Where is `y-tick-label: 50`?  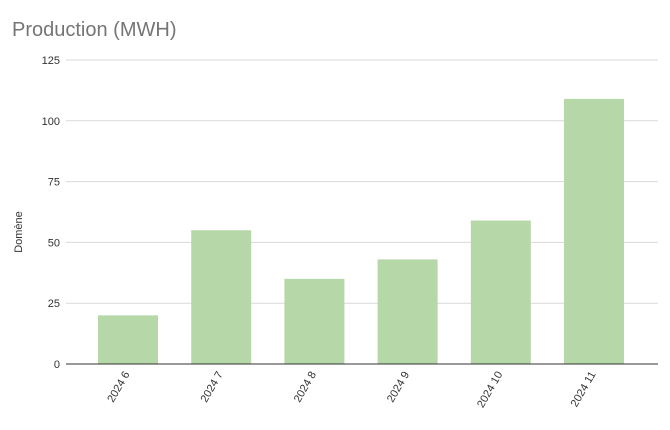 y-tick-label: 50 is located at coordinates (54, 243).